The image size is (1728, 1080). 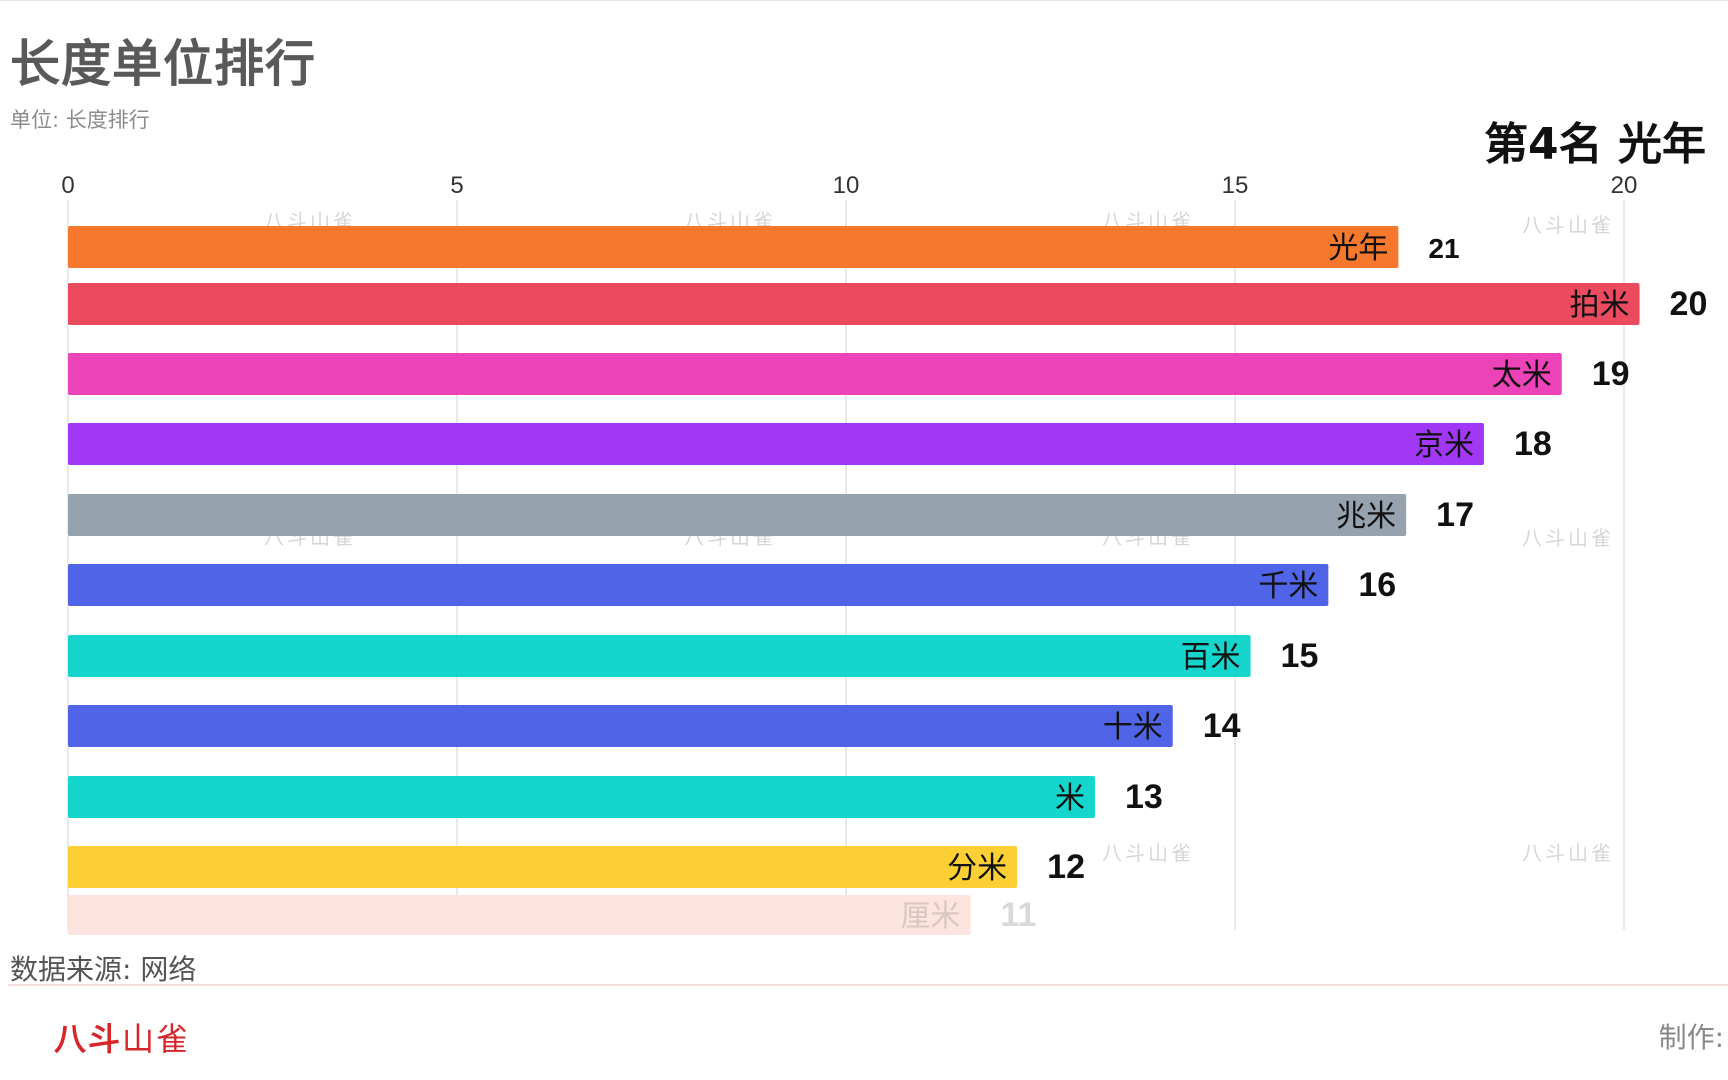 What do you see at coordinates (1533, 444) in the screenshot?
I see `bar-value-label: 18` at bounding box center [1533, 444].